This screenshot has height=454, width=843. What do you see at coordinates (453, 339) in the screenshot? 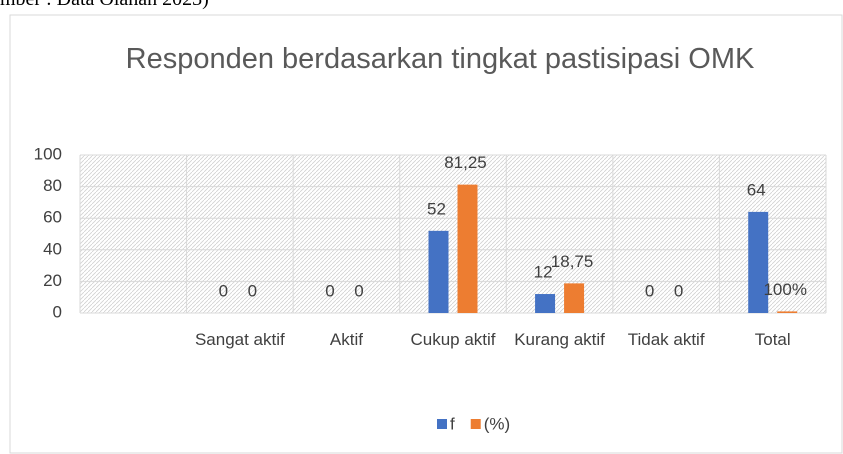
I see `x-tick-label: Cukup aktif` at bounding box center [453, 339].